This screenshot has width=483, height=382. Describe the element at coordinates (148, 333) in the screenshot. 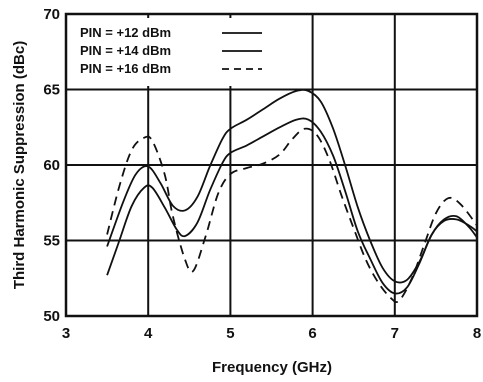

I see `x-tick-label: 4` at that location.